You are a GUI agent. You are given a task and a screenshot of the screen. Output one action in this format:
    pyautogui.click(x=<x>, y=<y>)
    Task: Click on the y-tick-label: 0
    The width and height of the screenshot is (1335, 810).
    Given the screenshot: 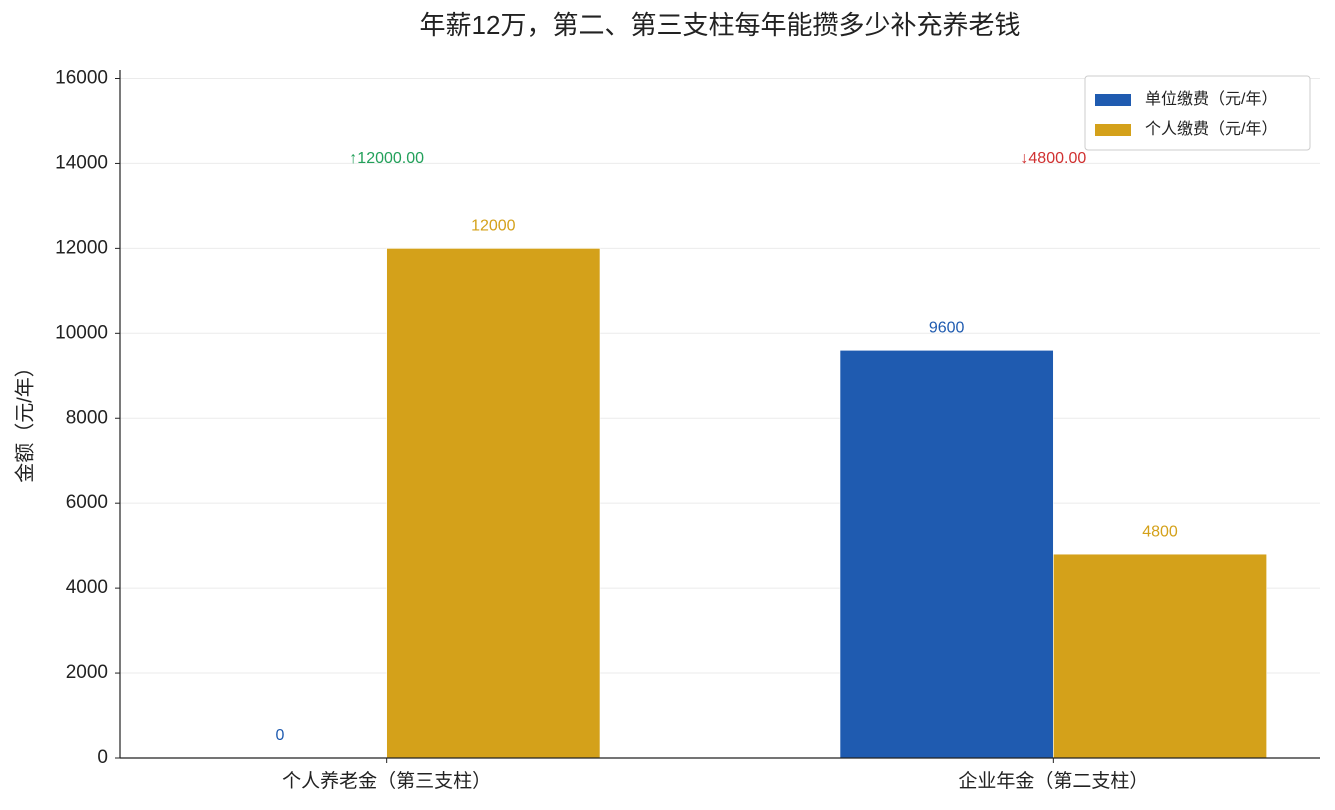 What is the action you would take?
    pyautogui.click(x=102, y=757)
    